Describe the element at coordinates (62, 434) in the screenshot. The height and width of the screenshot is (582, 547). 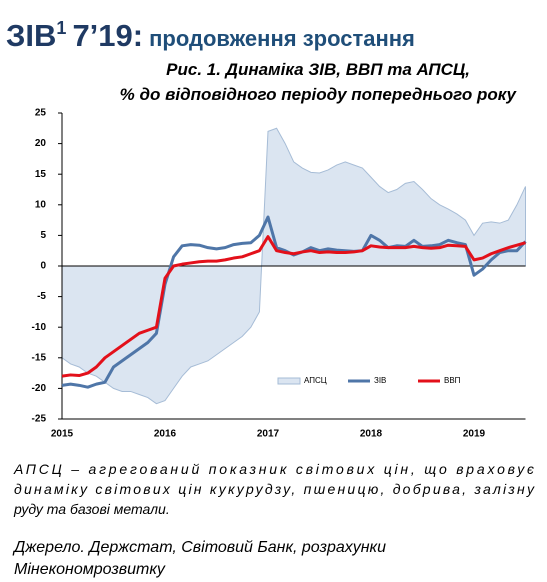
I see `x-tick-label: 2015` at that location.